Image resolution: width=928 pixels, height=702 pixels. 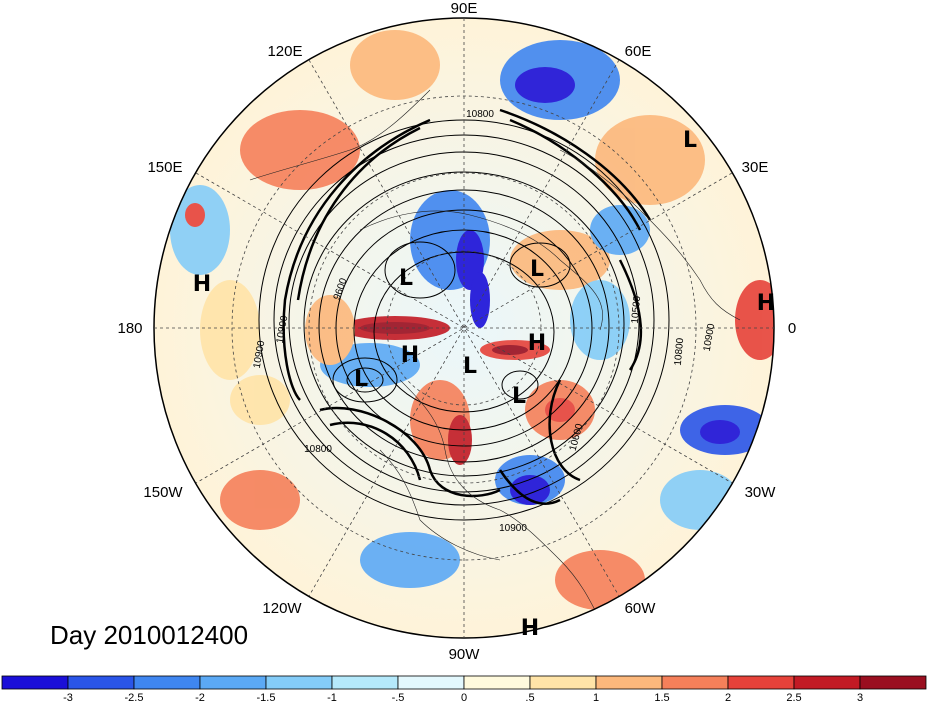 I want to click on colorbar-tick-label: -.5, so click(x=398, y=697).